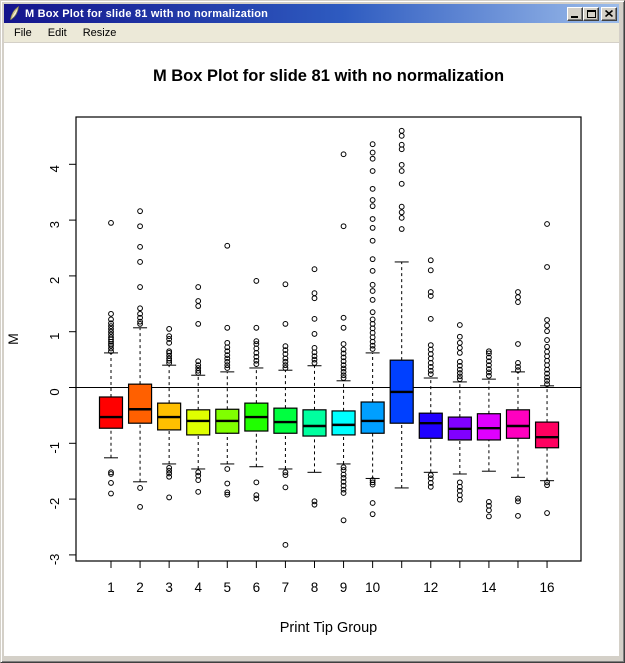 Image resolution: width=625 pixels, height=663 pixels. I want to click on minimize-button, so click(575, 13).